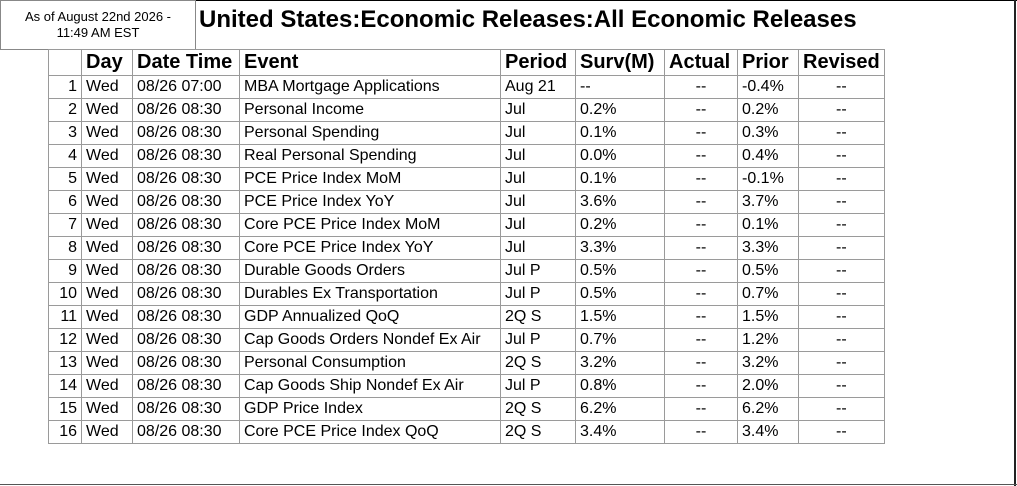  I want to click on row-index: 5, so click(65, 179).